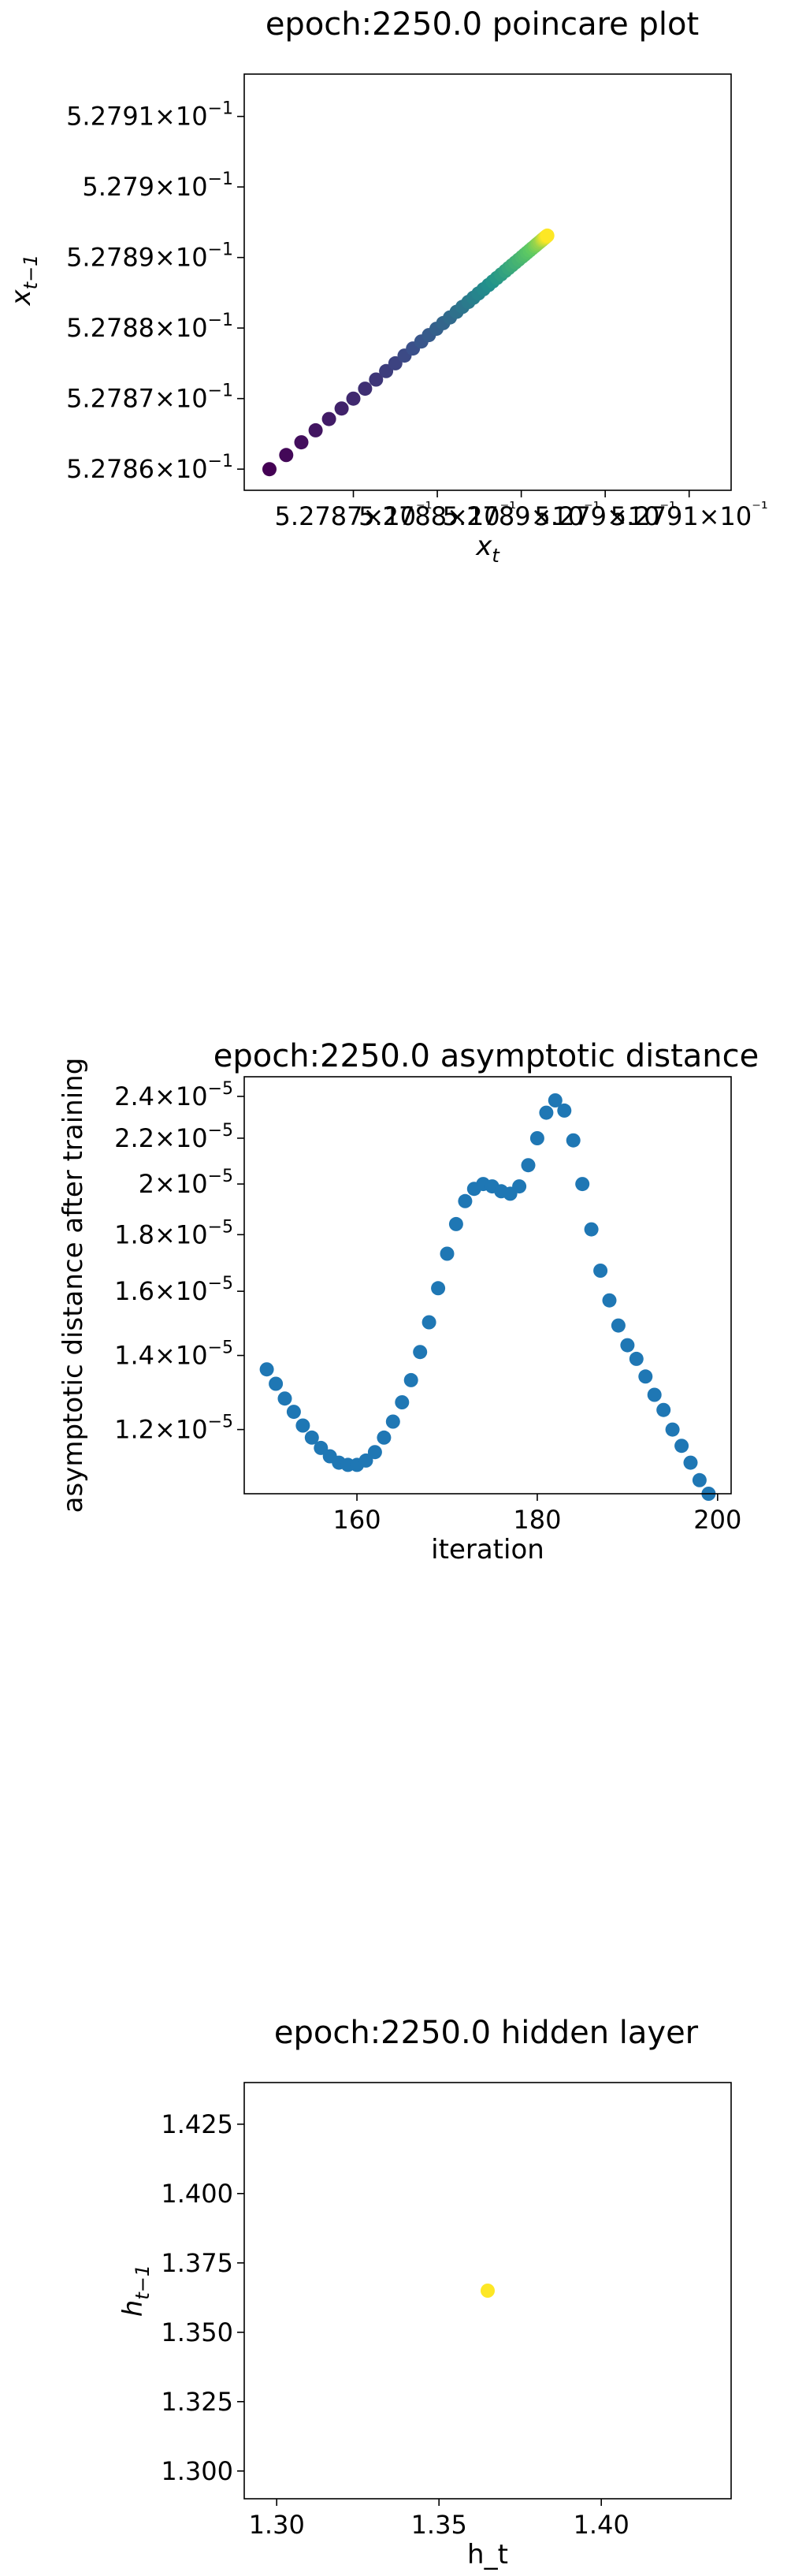  I want to click on x-tick-label: 200, so click(717, 1520).